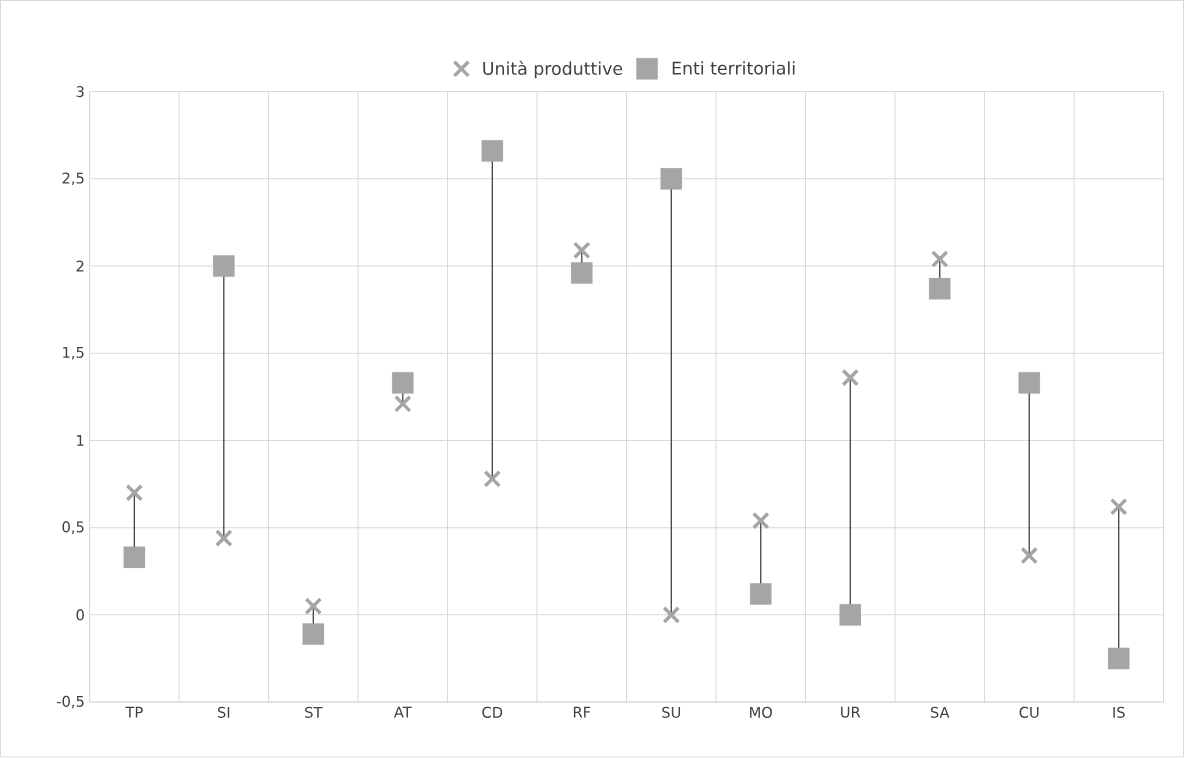  Describe the element at coordinates (134, 712) in the screenshot. I see `x-tick-label: TP` at that location.